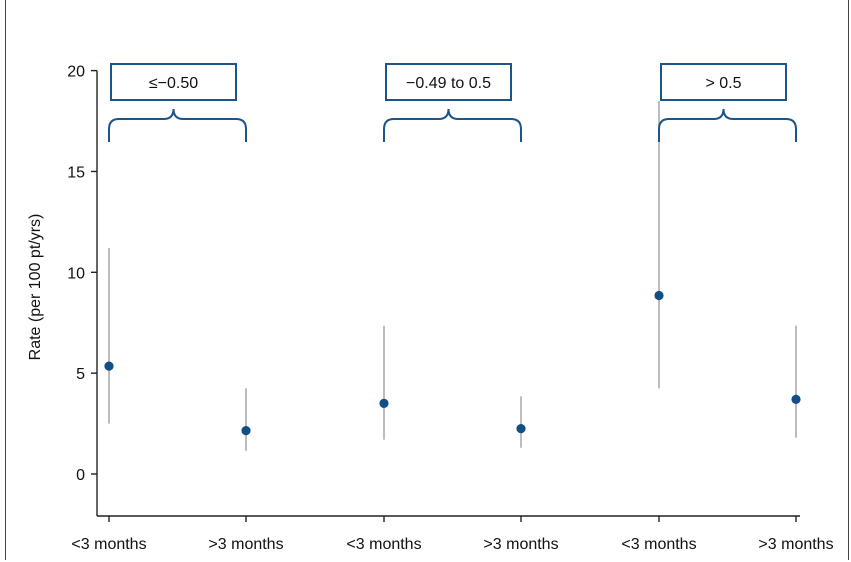  What do you see at coordinates (80, 374) in the screenshot?
I see `y-tick-label: 5` at bounding box center [80, 374].